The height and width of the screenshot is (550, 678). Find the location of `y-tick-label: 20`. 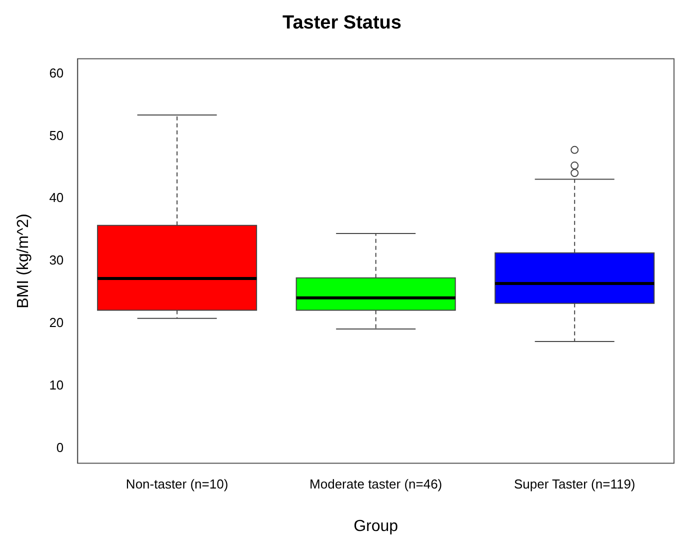

y-tick-label: 20 is located at coordinates (56, 322).